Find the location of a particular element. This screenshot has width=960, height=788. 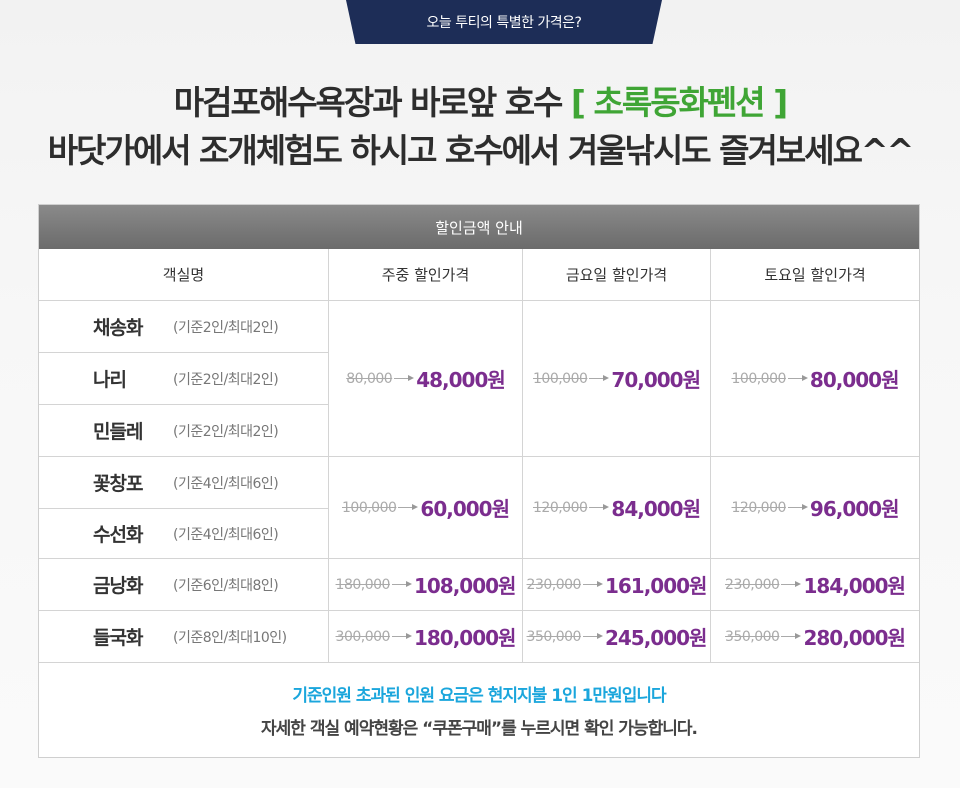

room-row: 민들레 (기준2인/최대2인) is located at coordinates (184, 431).